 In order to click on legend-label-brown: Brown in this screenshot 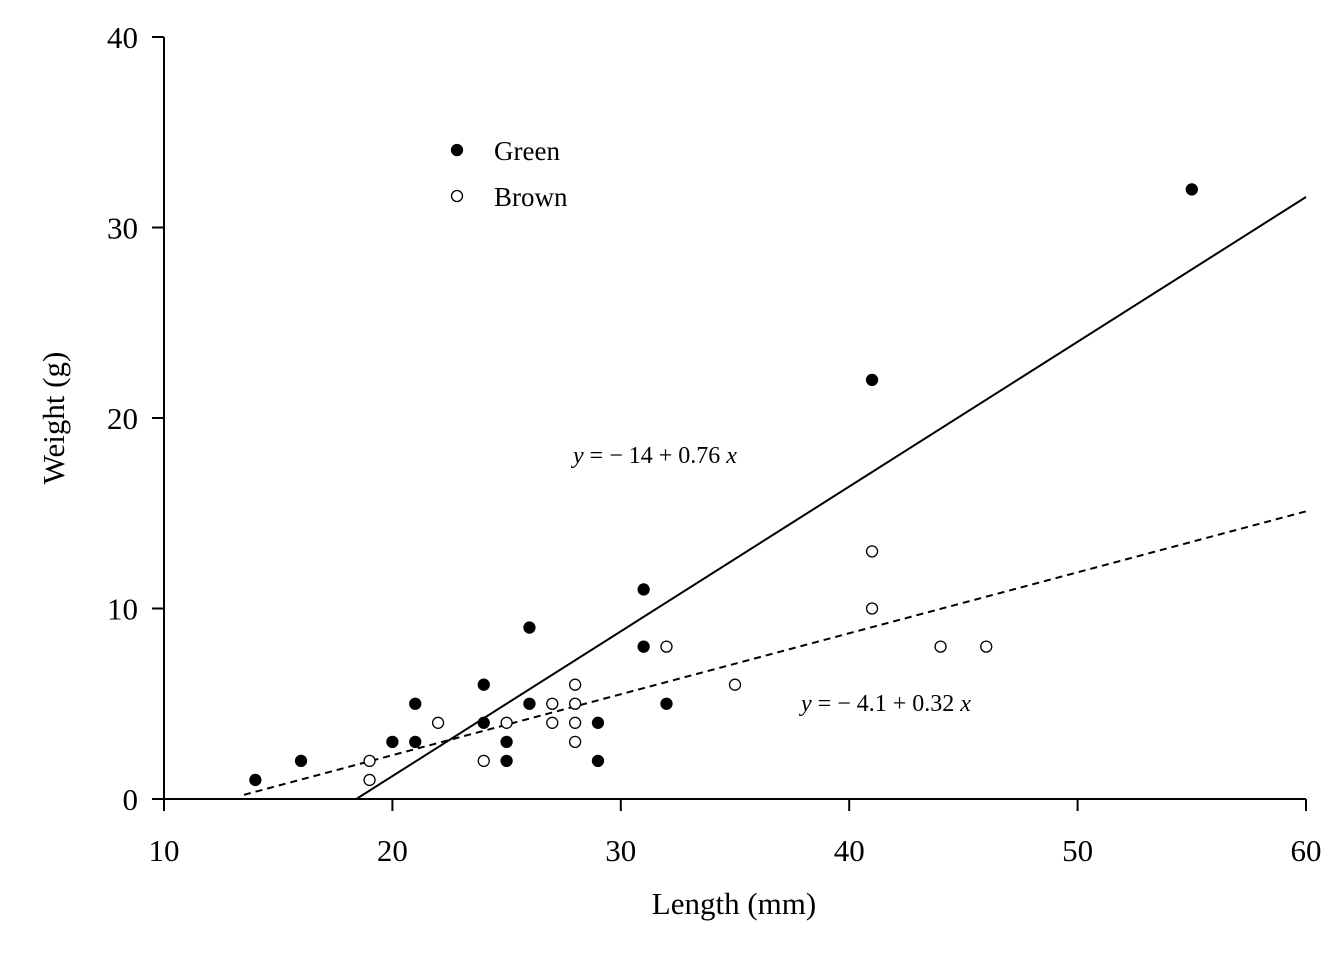, I will do `click(531, 197)`.